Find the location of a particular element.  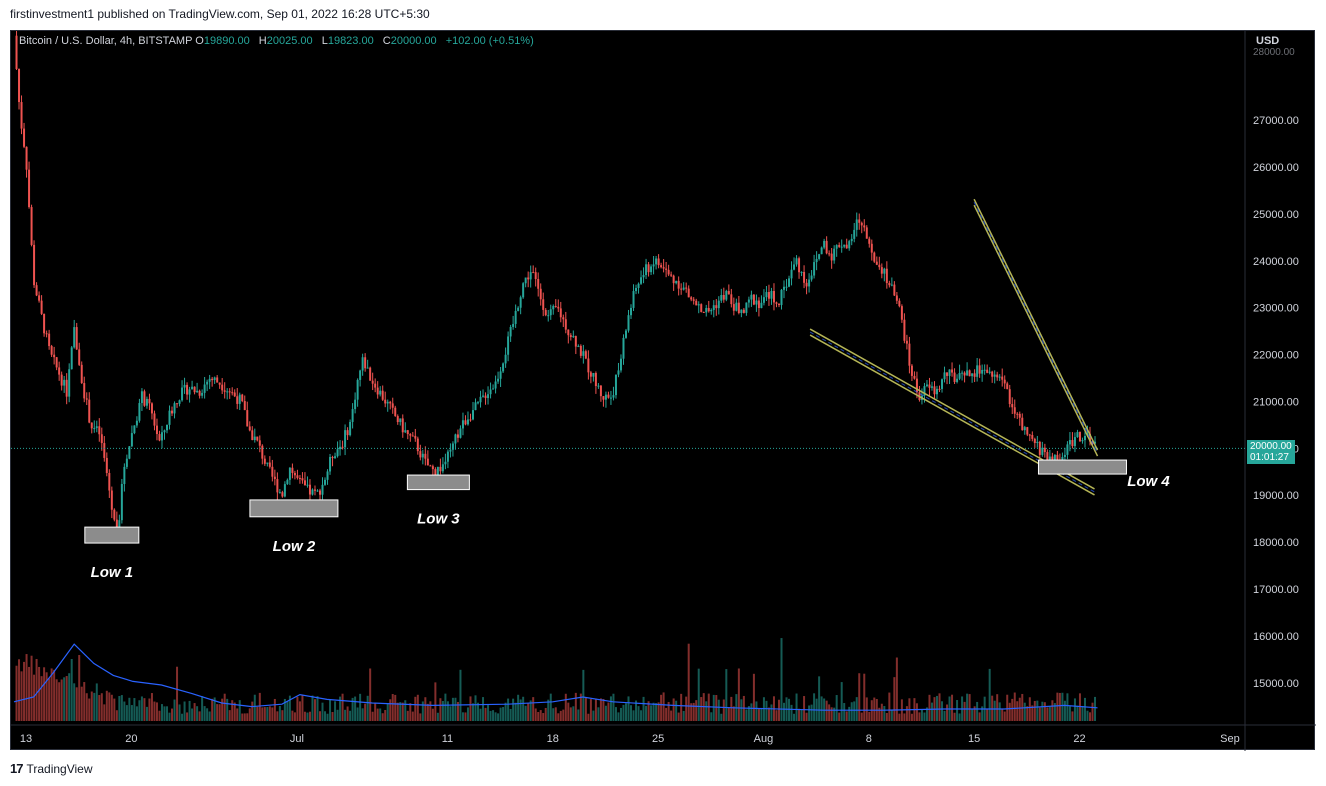

trendline-layer is located at coordinates (954, 347).